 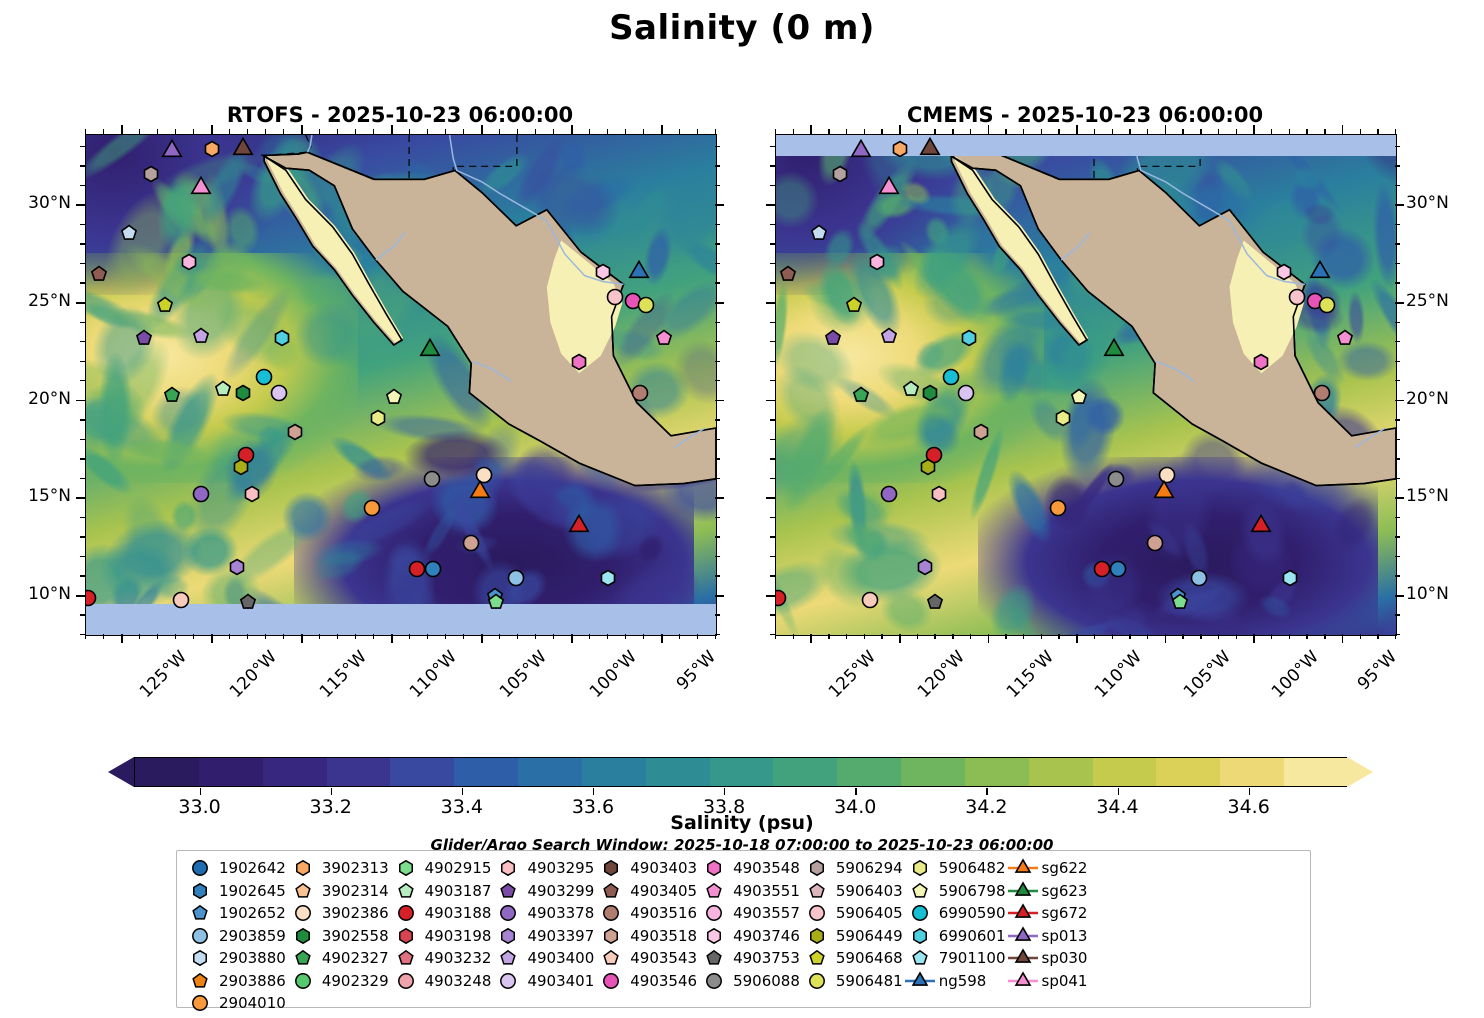 I want to click on legend-item-4903400: 4903400, so click(x=542, y=958).